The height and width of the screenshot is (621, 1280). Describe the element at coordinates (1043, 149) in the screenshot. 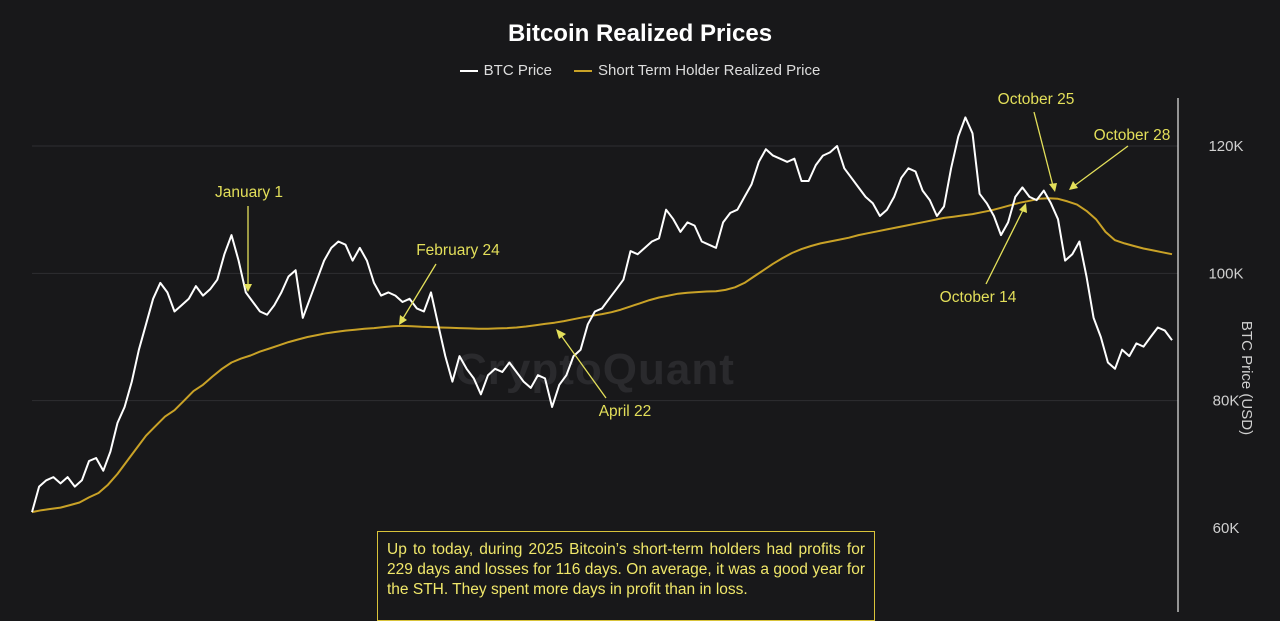

I see `annotation-arrow-oct25` at that location.